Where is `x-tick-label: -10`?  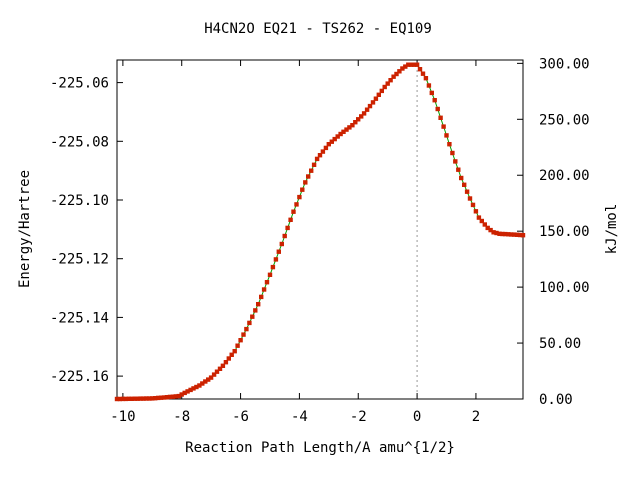 x-tick-label: -10 is located at coordinates (122, 417).